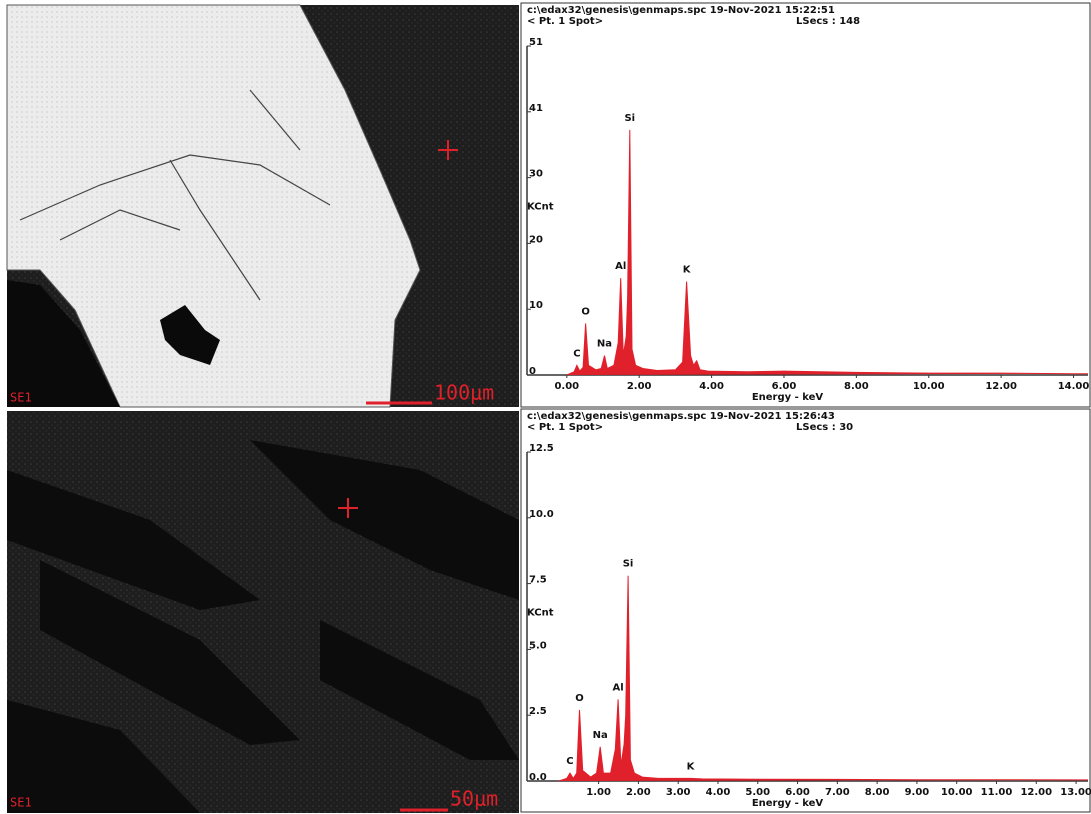 The height and width of the screenshot is (814, 1091). What do you see at coordinates (678, 792) in the screenshot?
I see `x-tick-label: 3.00` at bounding box center [678, 792].